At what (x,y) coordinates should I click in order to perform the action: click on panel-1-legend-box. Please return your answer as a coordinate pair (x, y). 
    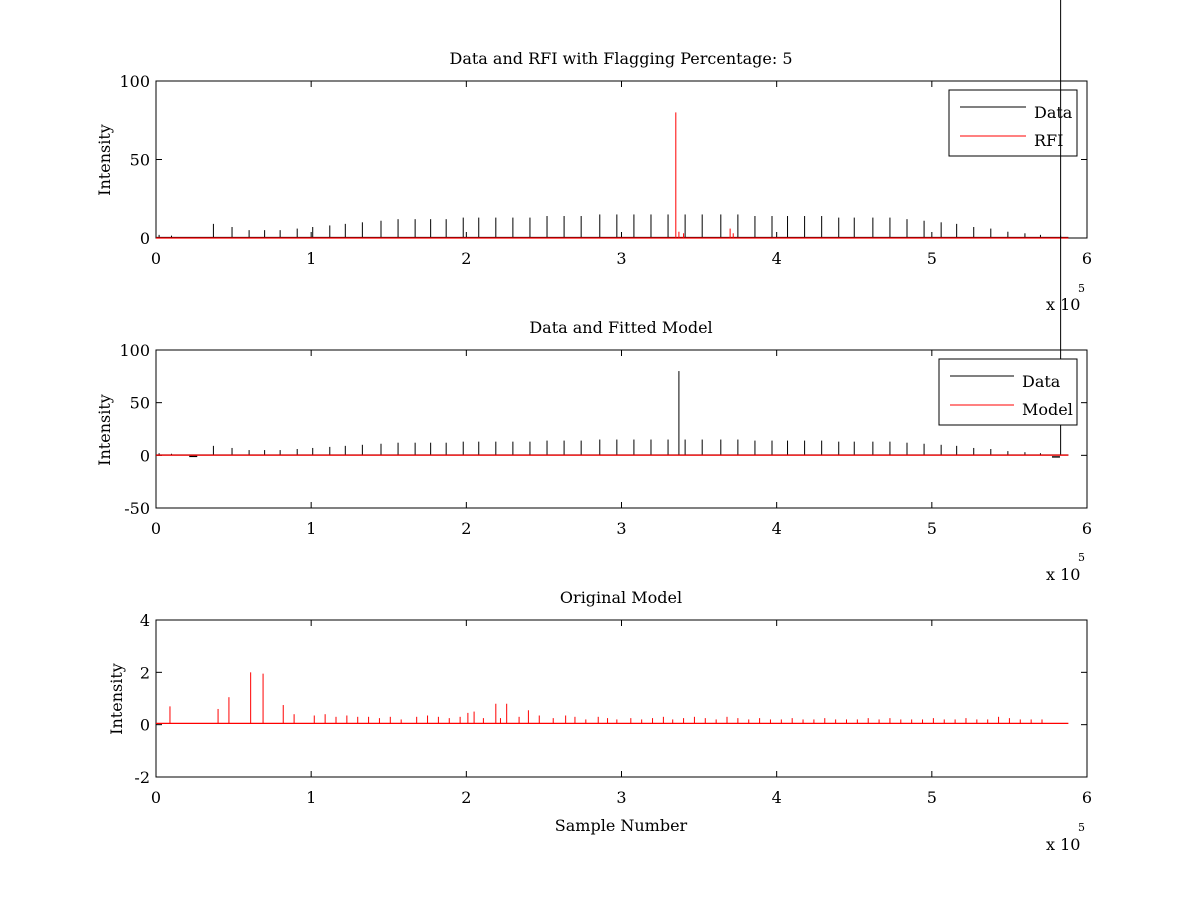
    Looking at the image, I should click on (1013, 123).